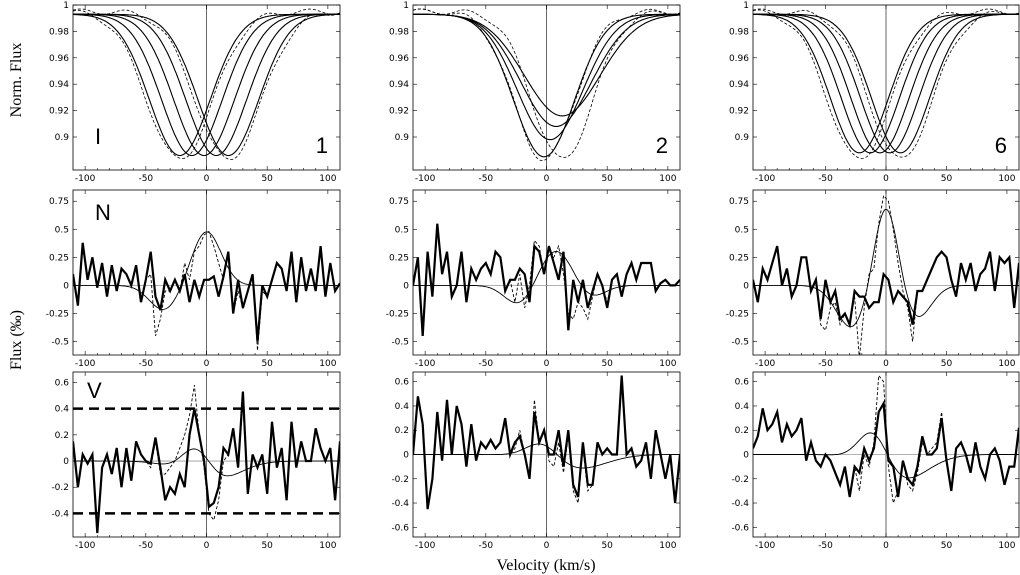 The width and height of the screenshot is (1020, 575). Describe the element at coordinates (739, 85) in the screenshot. I see `y-tick-label: 0.94` at that location.